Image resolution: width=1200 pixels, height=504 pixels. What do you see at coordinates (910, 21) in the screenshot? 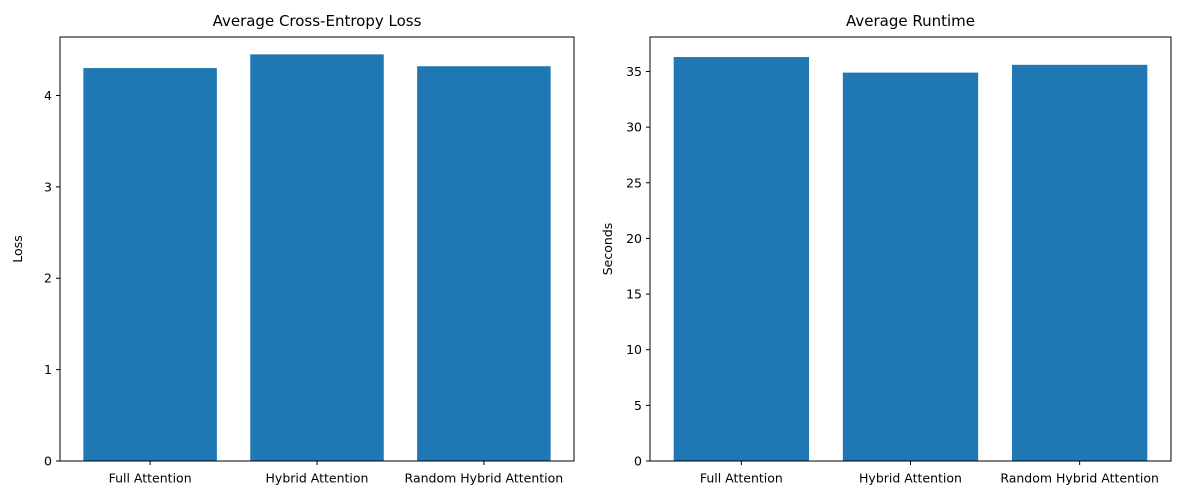
I see `chart-title: Average Runtime` at bounding box center [910, 21].